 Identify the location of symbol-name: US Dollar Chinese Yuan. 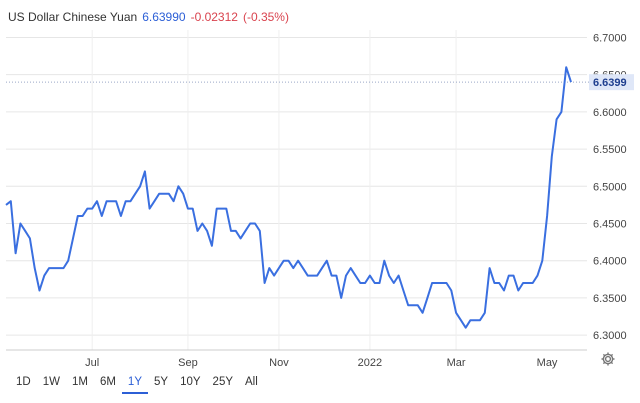
(73, 17).